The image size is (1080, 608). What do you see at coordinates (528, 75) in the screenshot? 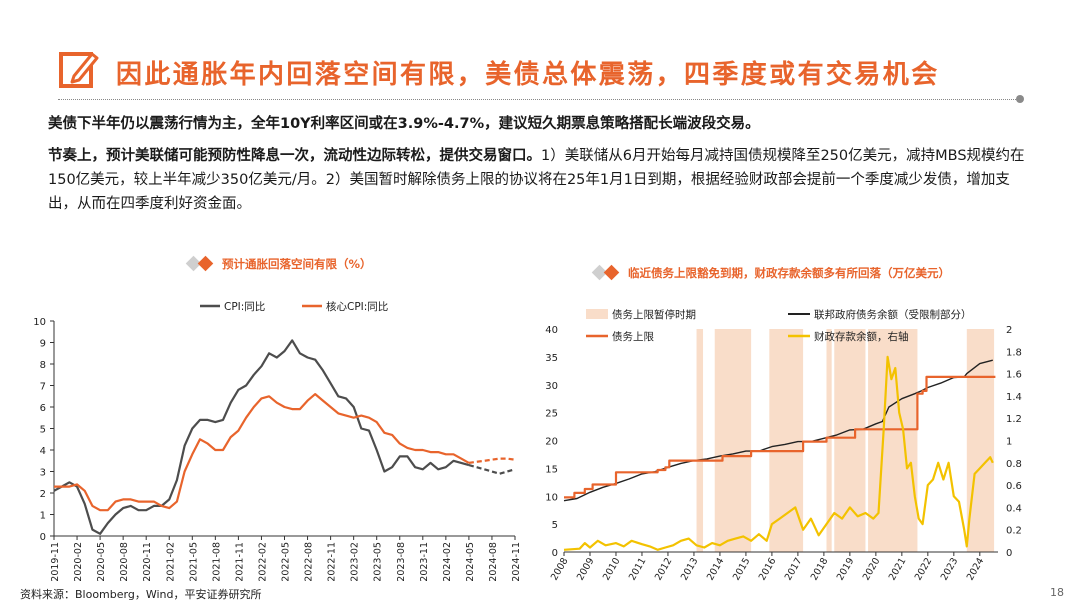
I see `page-title: 因此通胀年内回落空间有限，美债总体震荡，四季度或有交易机会` at bounding box center [528, 75].